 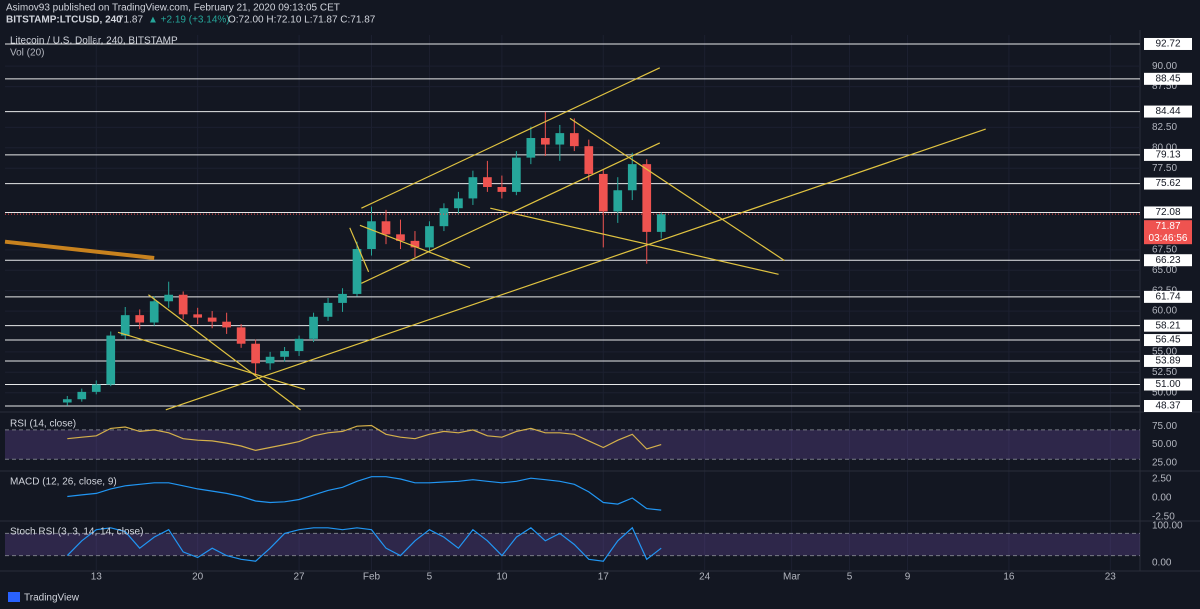 I want to click on x-tick-label: 20, so click(x=198, y=577).